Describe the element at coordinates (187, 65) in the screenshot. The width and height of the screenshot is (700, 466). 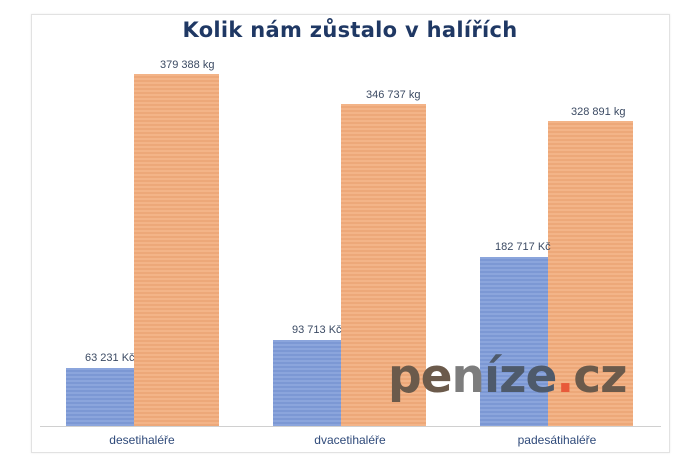
I see `data-label: 379 388 kg` at that location.